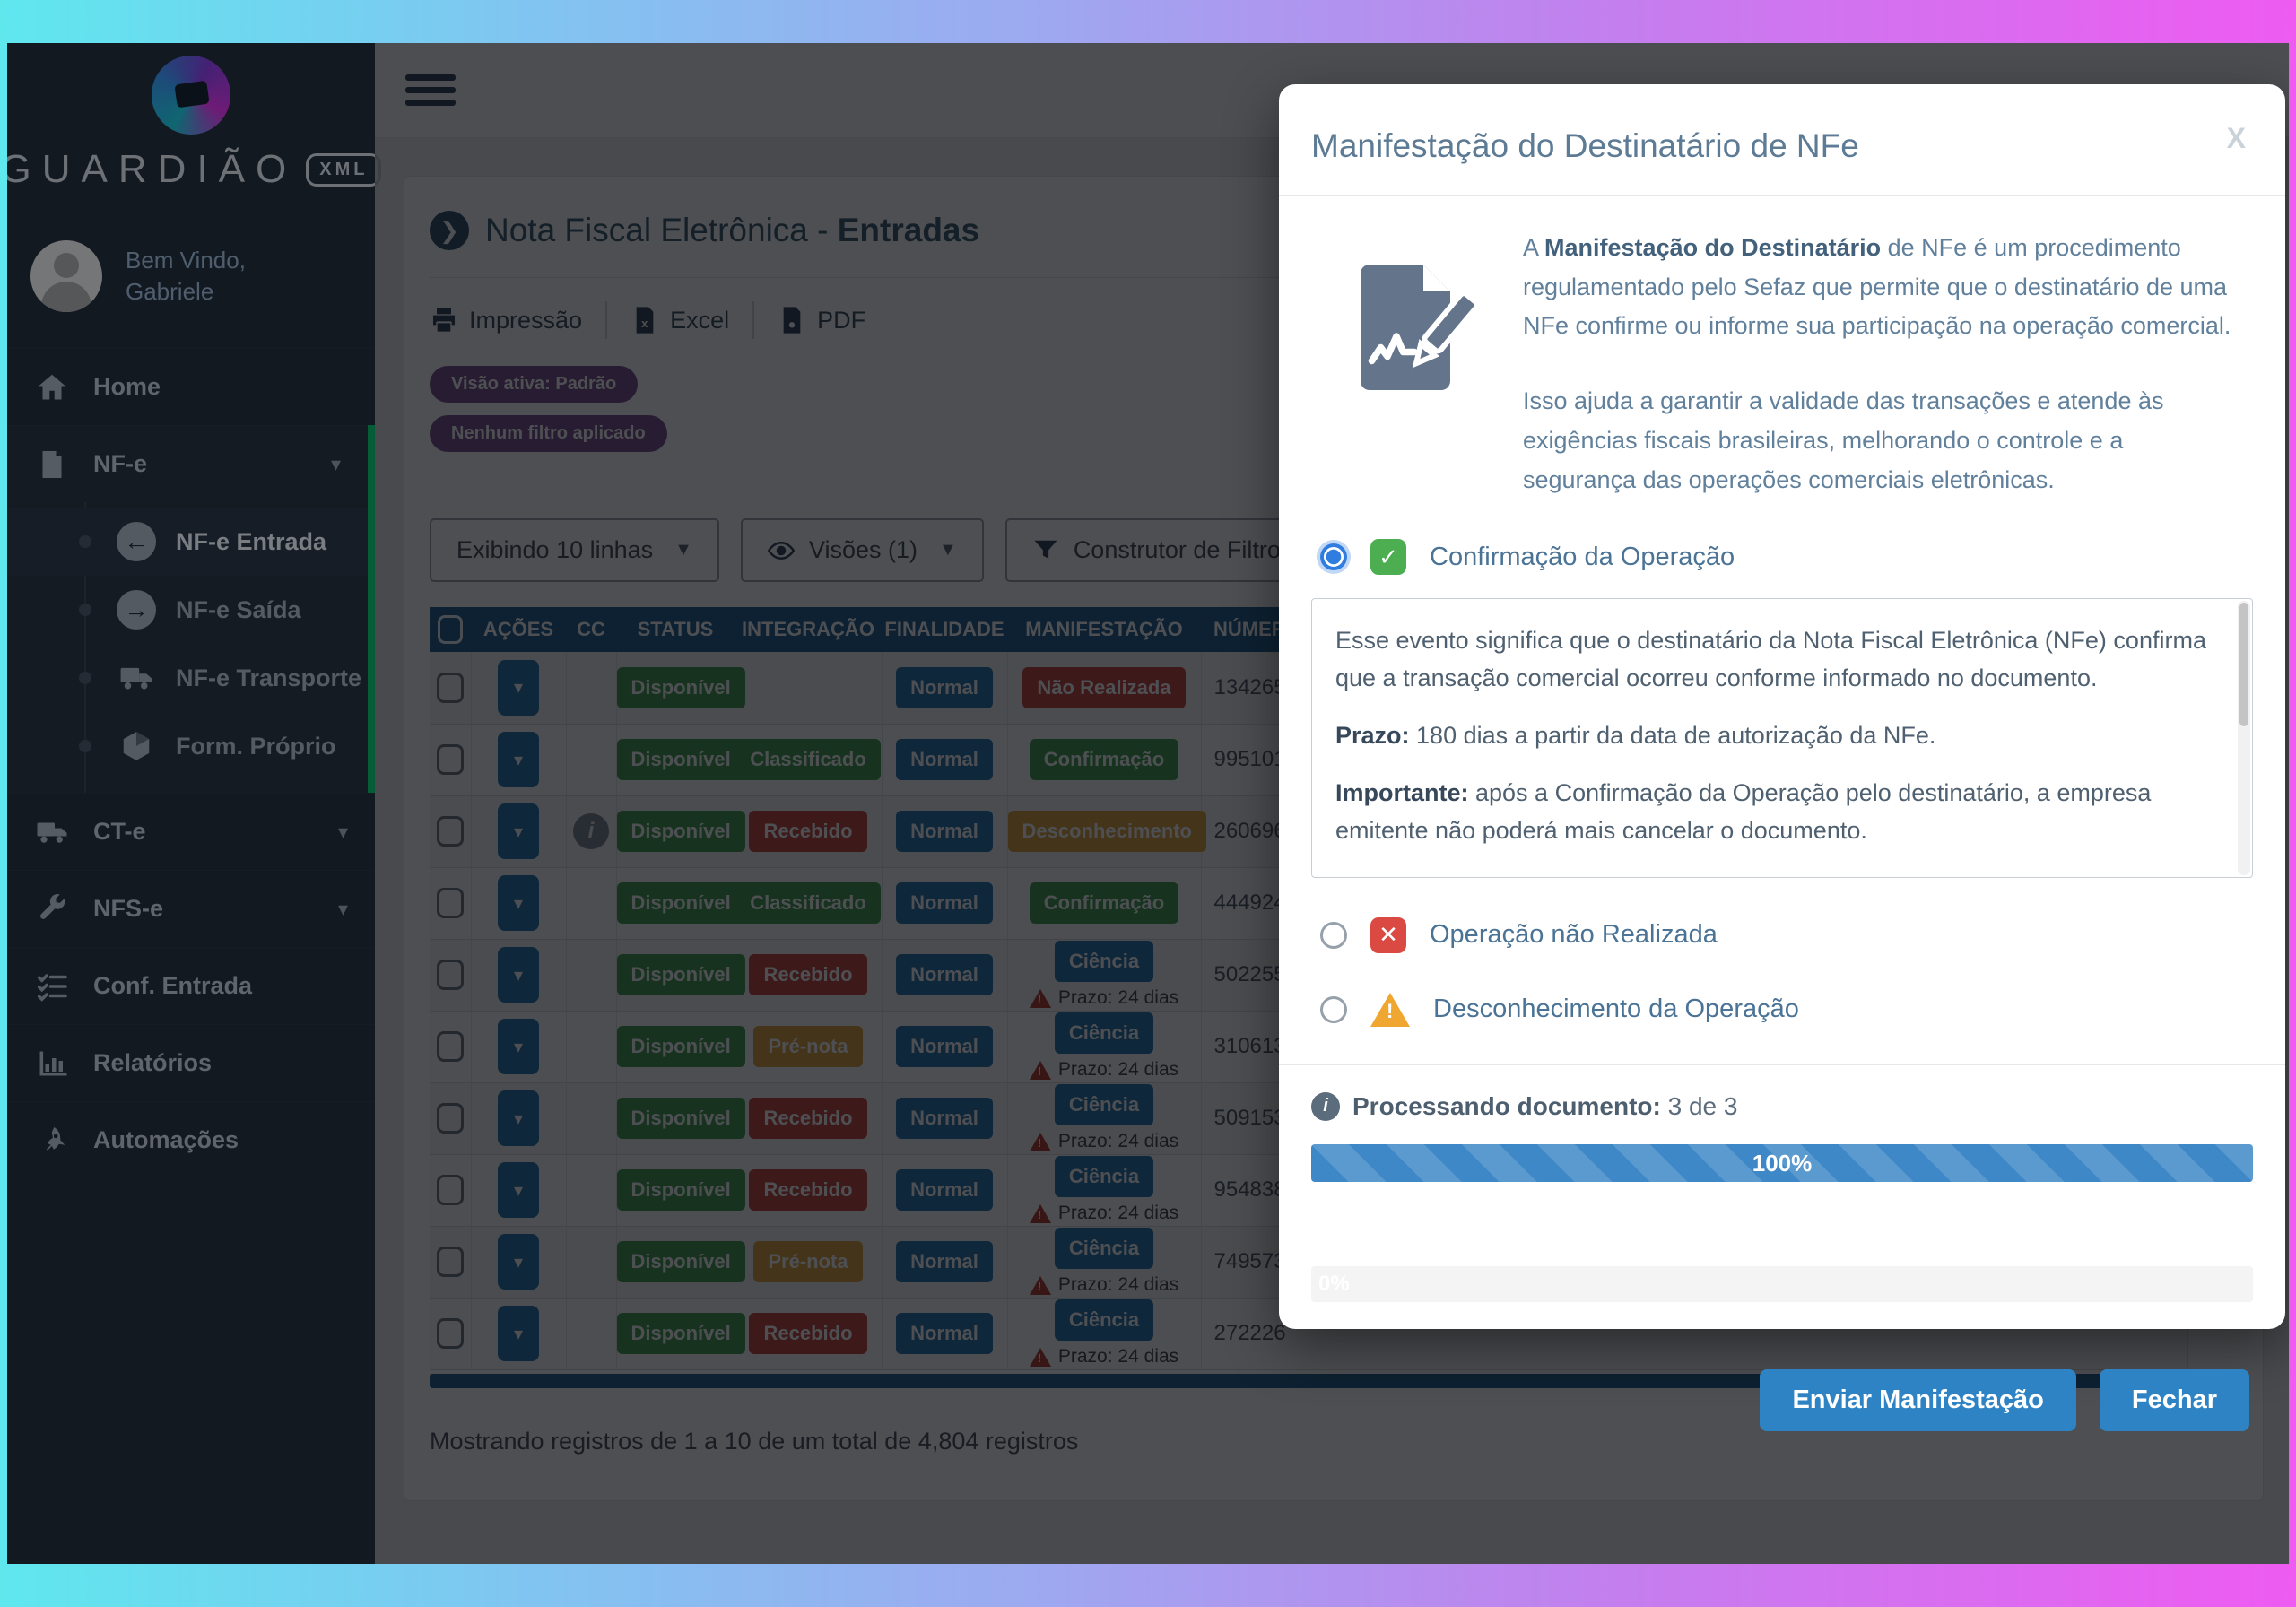 This screenshot has width=2296, height=1607. Describe the element at coordinates (1333, 1009) in the screenshot. I see `radio-desconhecimento` at that location.